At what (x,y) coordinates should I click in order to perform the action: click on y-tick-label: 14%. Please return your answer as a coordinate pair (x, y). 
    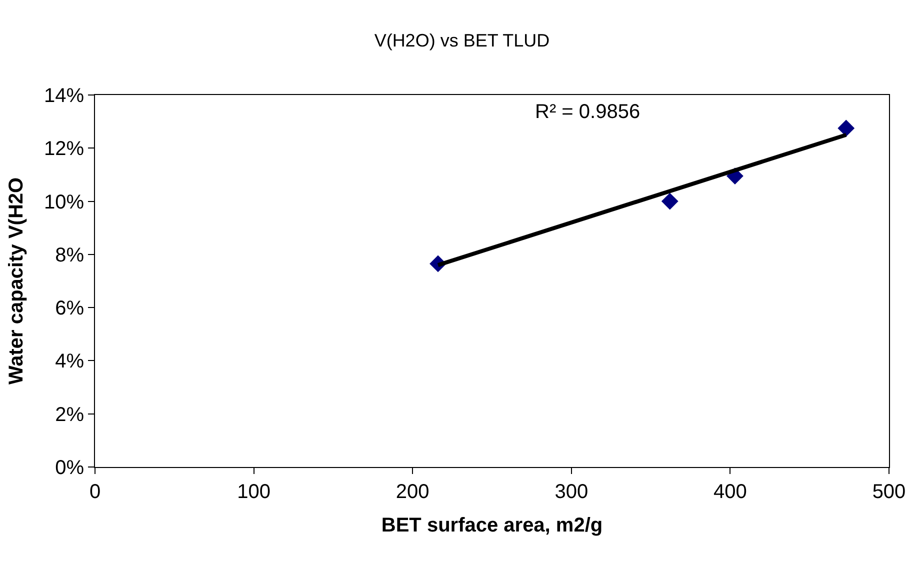
    Looking at the image, I should click on (64, 96).